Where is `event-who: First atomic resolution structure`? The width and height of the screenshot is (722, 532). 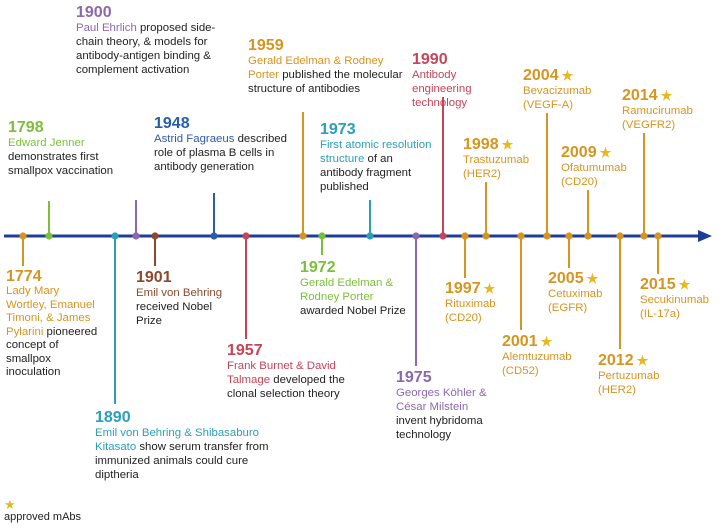
event-who: First atomic resolution structure is located at coordinates (376, 152).